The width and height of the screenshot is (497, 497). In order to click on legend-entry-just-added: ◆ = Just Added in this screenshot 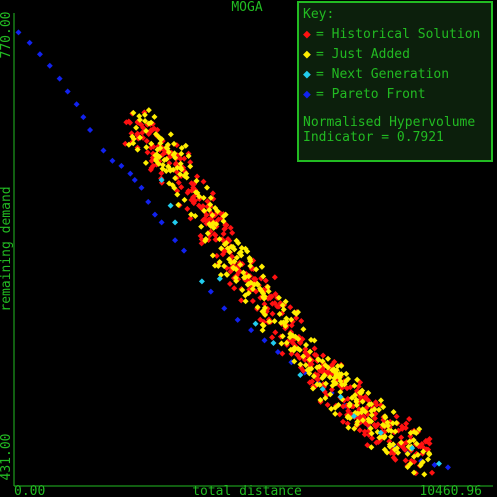, I will do `click(395, 55)`.